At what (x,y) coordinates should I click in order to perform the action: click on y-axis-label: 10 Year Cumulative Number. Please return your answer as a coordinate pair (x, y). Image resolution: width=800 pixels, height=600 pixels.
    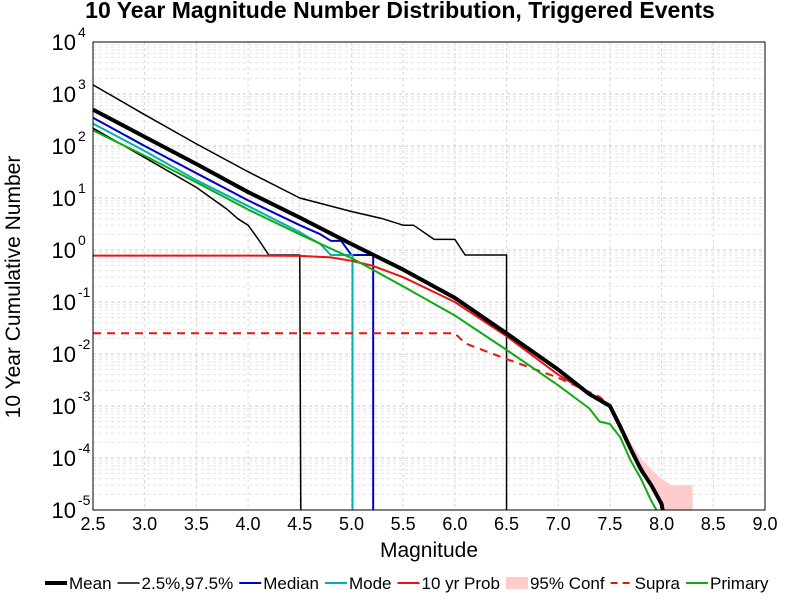
    Looking at the image, I should click on (13, 287).